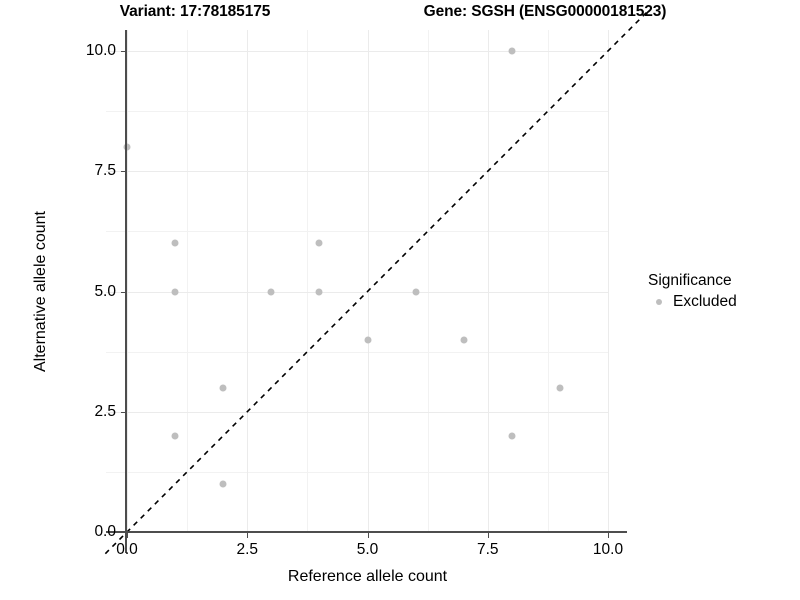 The width and height of the screenshot is (800, 600). Describe the element at coordinates (105, 531) in the screenshot. I see `y-tick-label: 0.0` at that location.